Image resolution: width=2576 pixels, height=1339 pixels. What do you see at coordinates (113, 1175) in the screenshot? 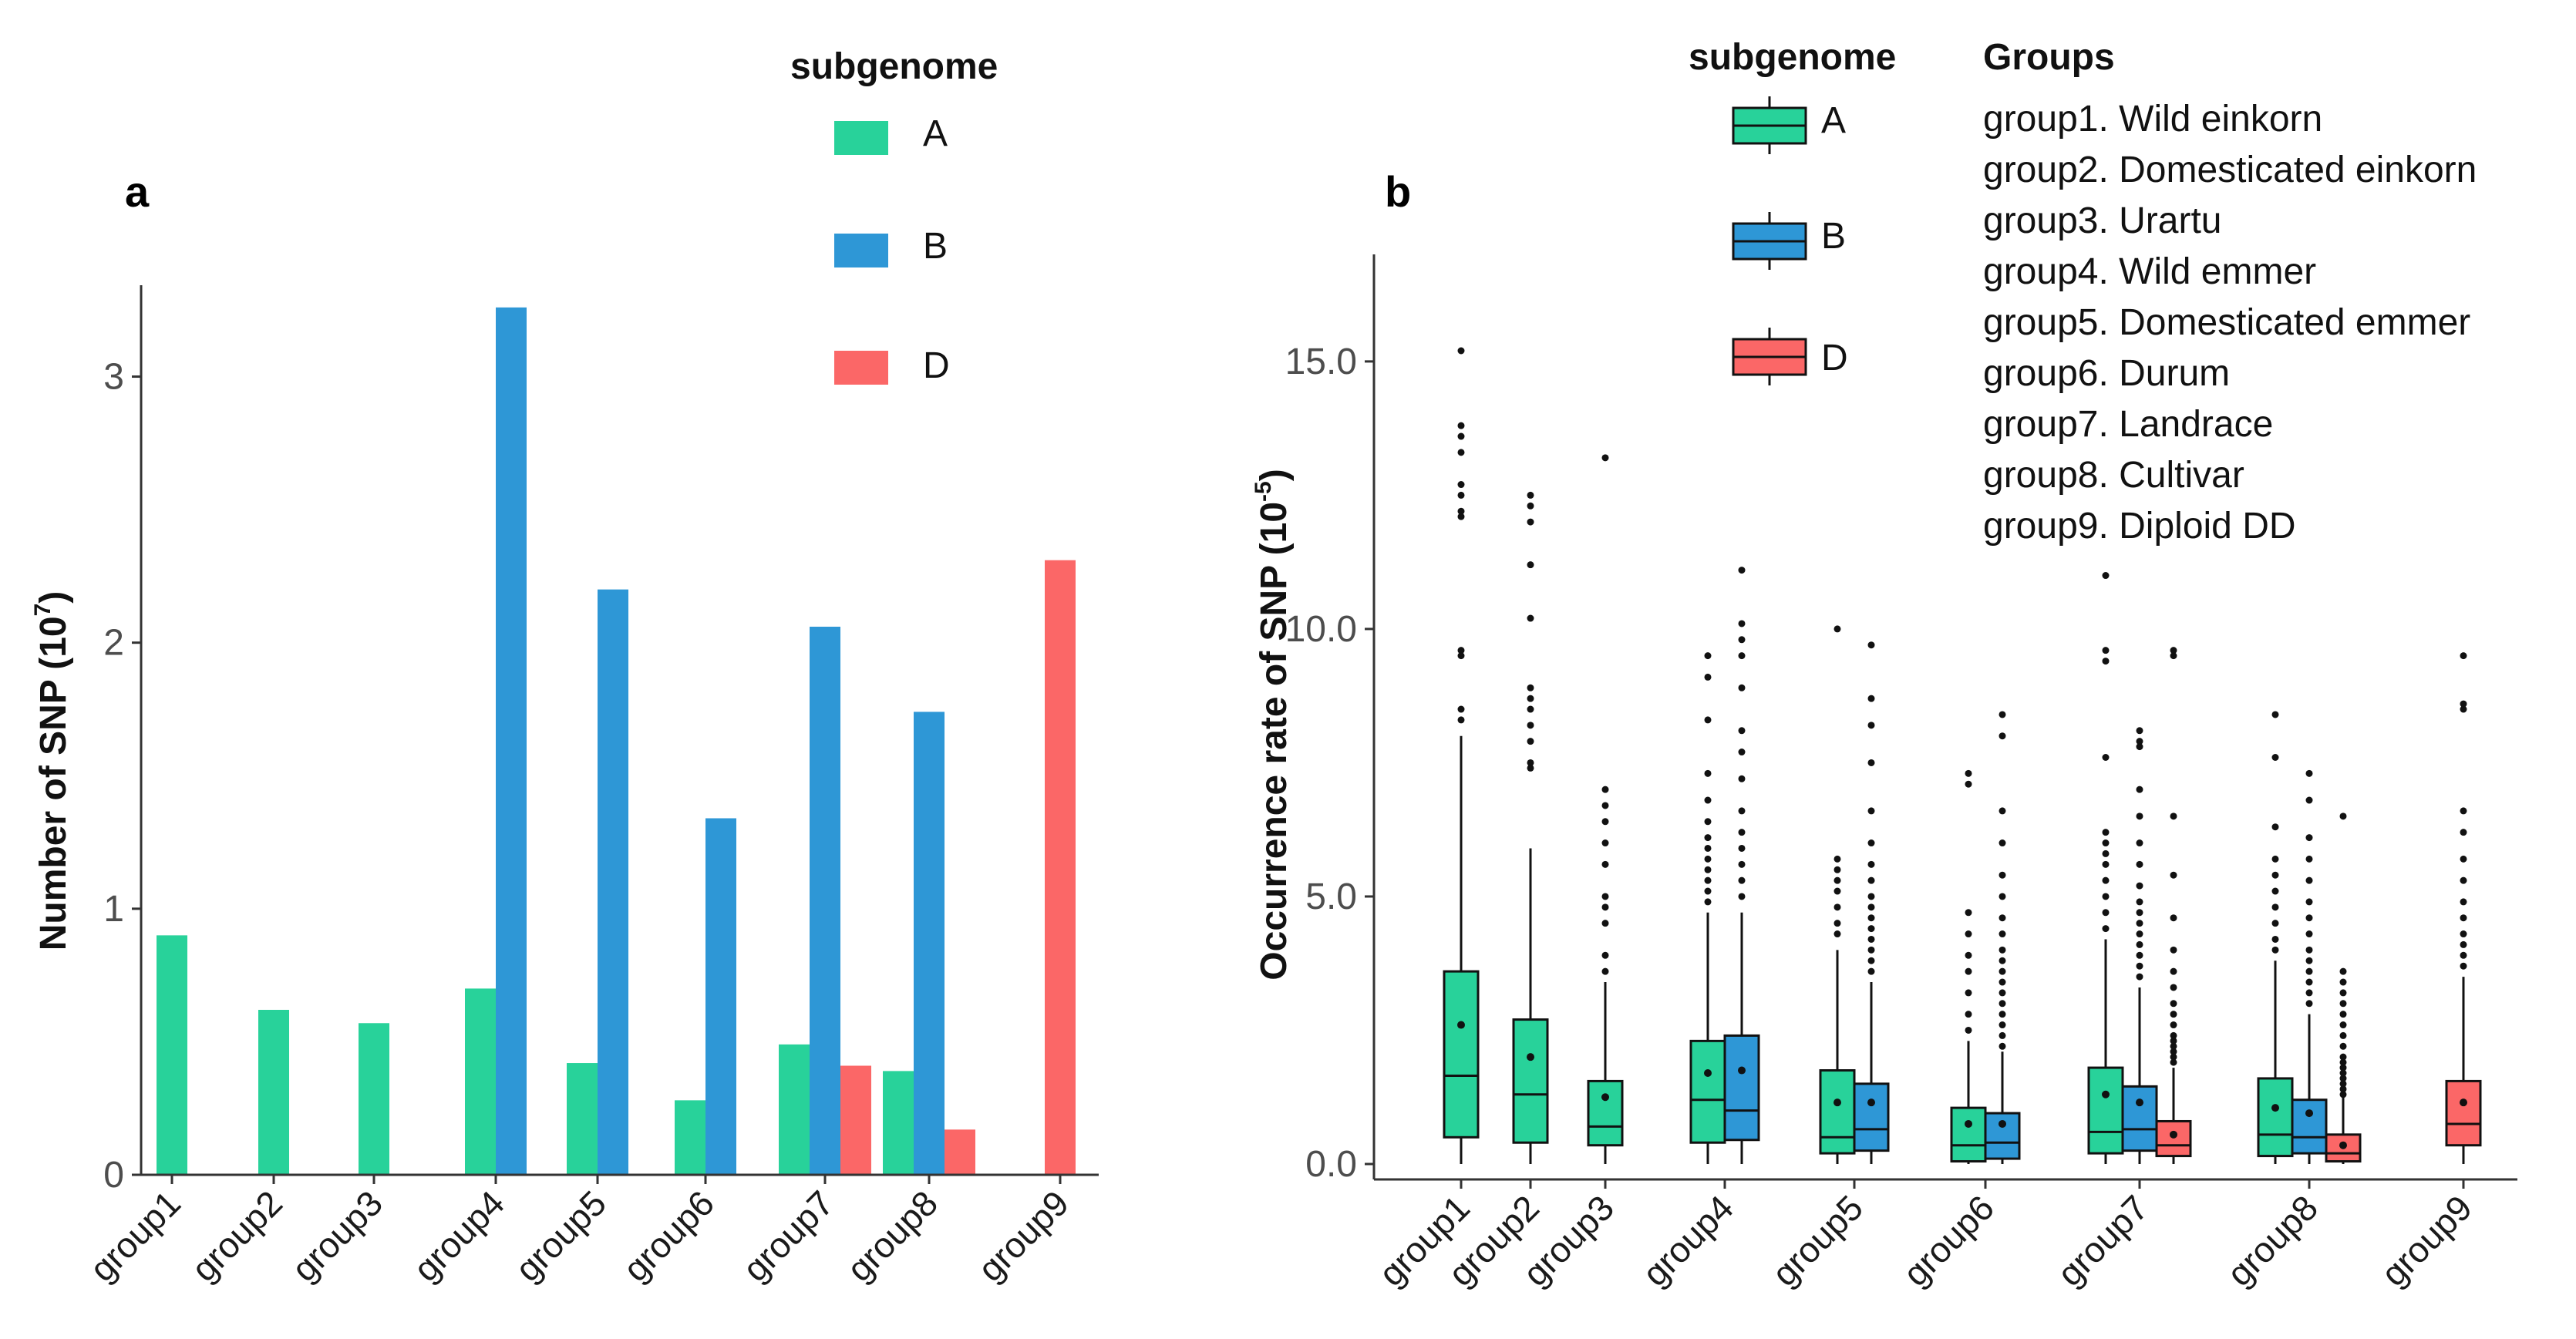
I see `panel-a-y-tick-label: 0` at bounding box center [113, 1175].